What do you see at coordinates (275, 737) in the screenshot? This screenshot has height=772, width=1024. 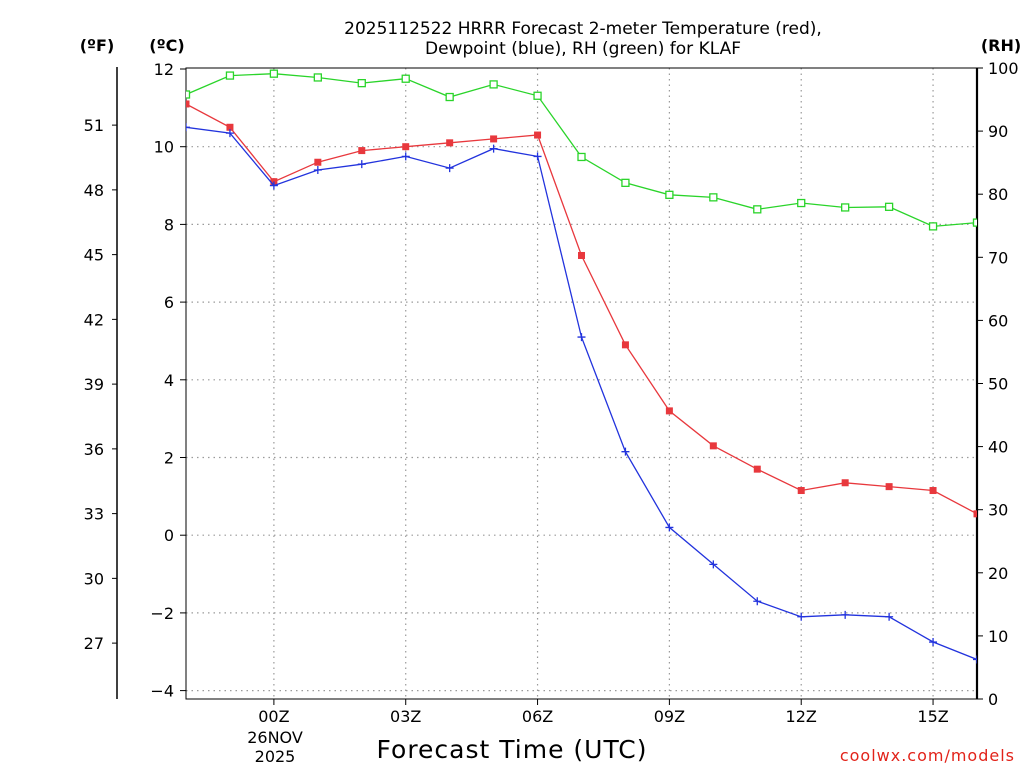 I see `date-day-label: 26NOV` at bounding box center [275, 737].